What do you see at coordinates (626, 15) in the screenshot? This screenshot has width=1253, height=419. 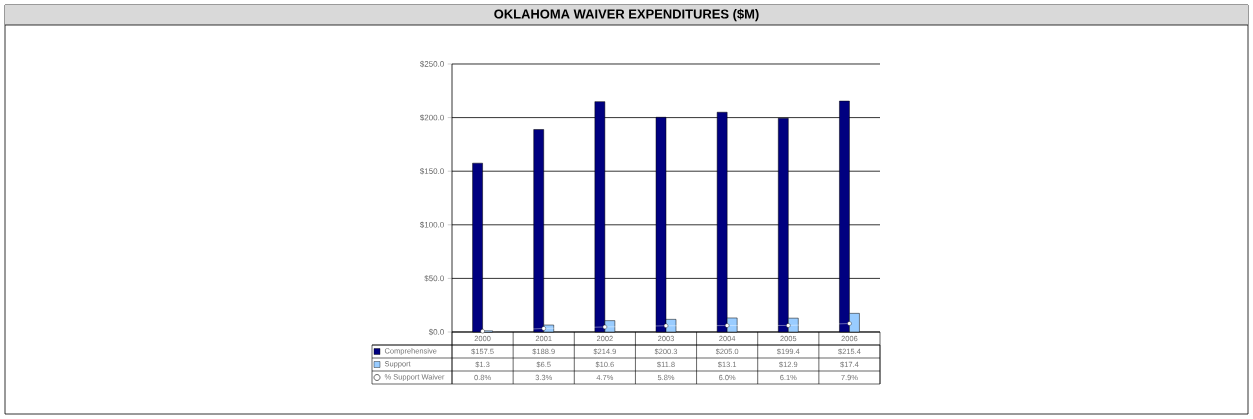 I see `chart-title: OKLAHOMA WAIVER EXPENDITURES ($M)` at bounding box center [626, 15].